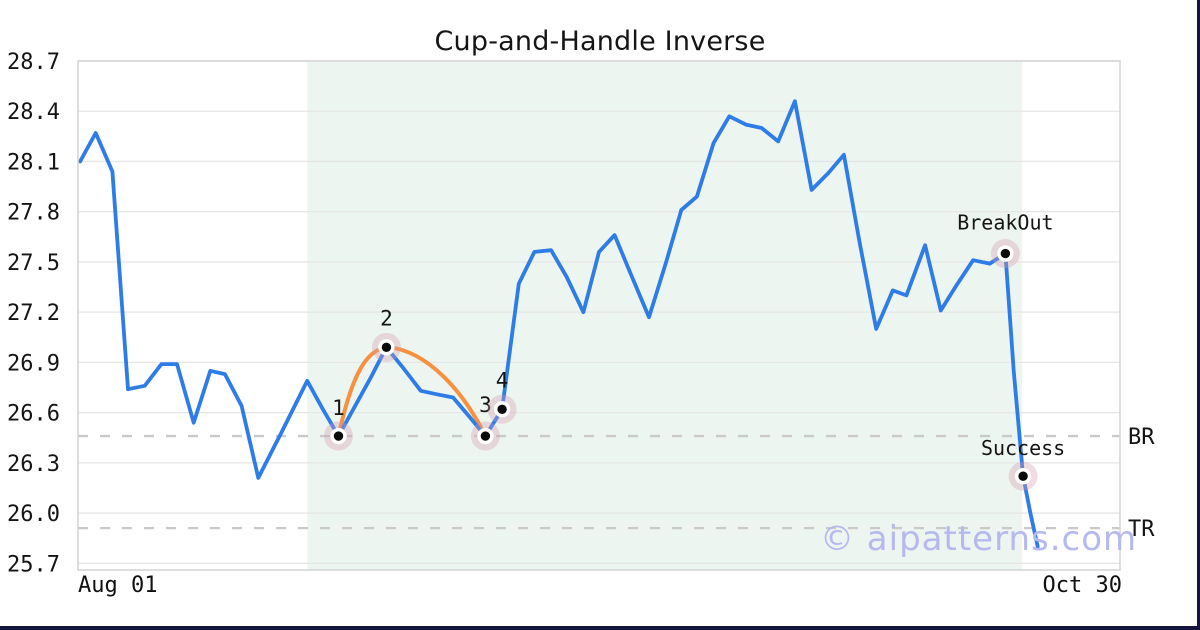 This screenshot has height=630, width=1200. Describe the element at coordinates (33, 313) in the screenshot. I see `y-tick-label: 27.2` at that location.